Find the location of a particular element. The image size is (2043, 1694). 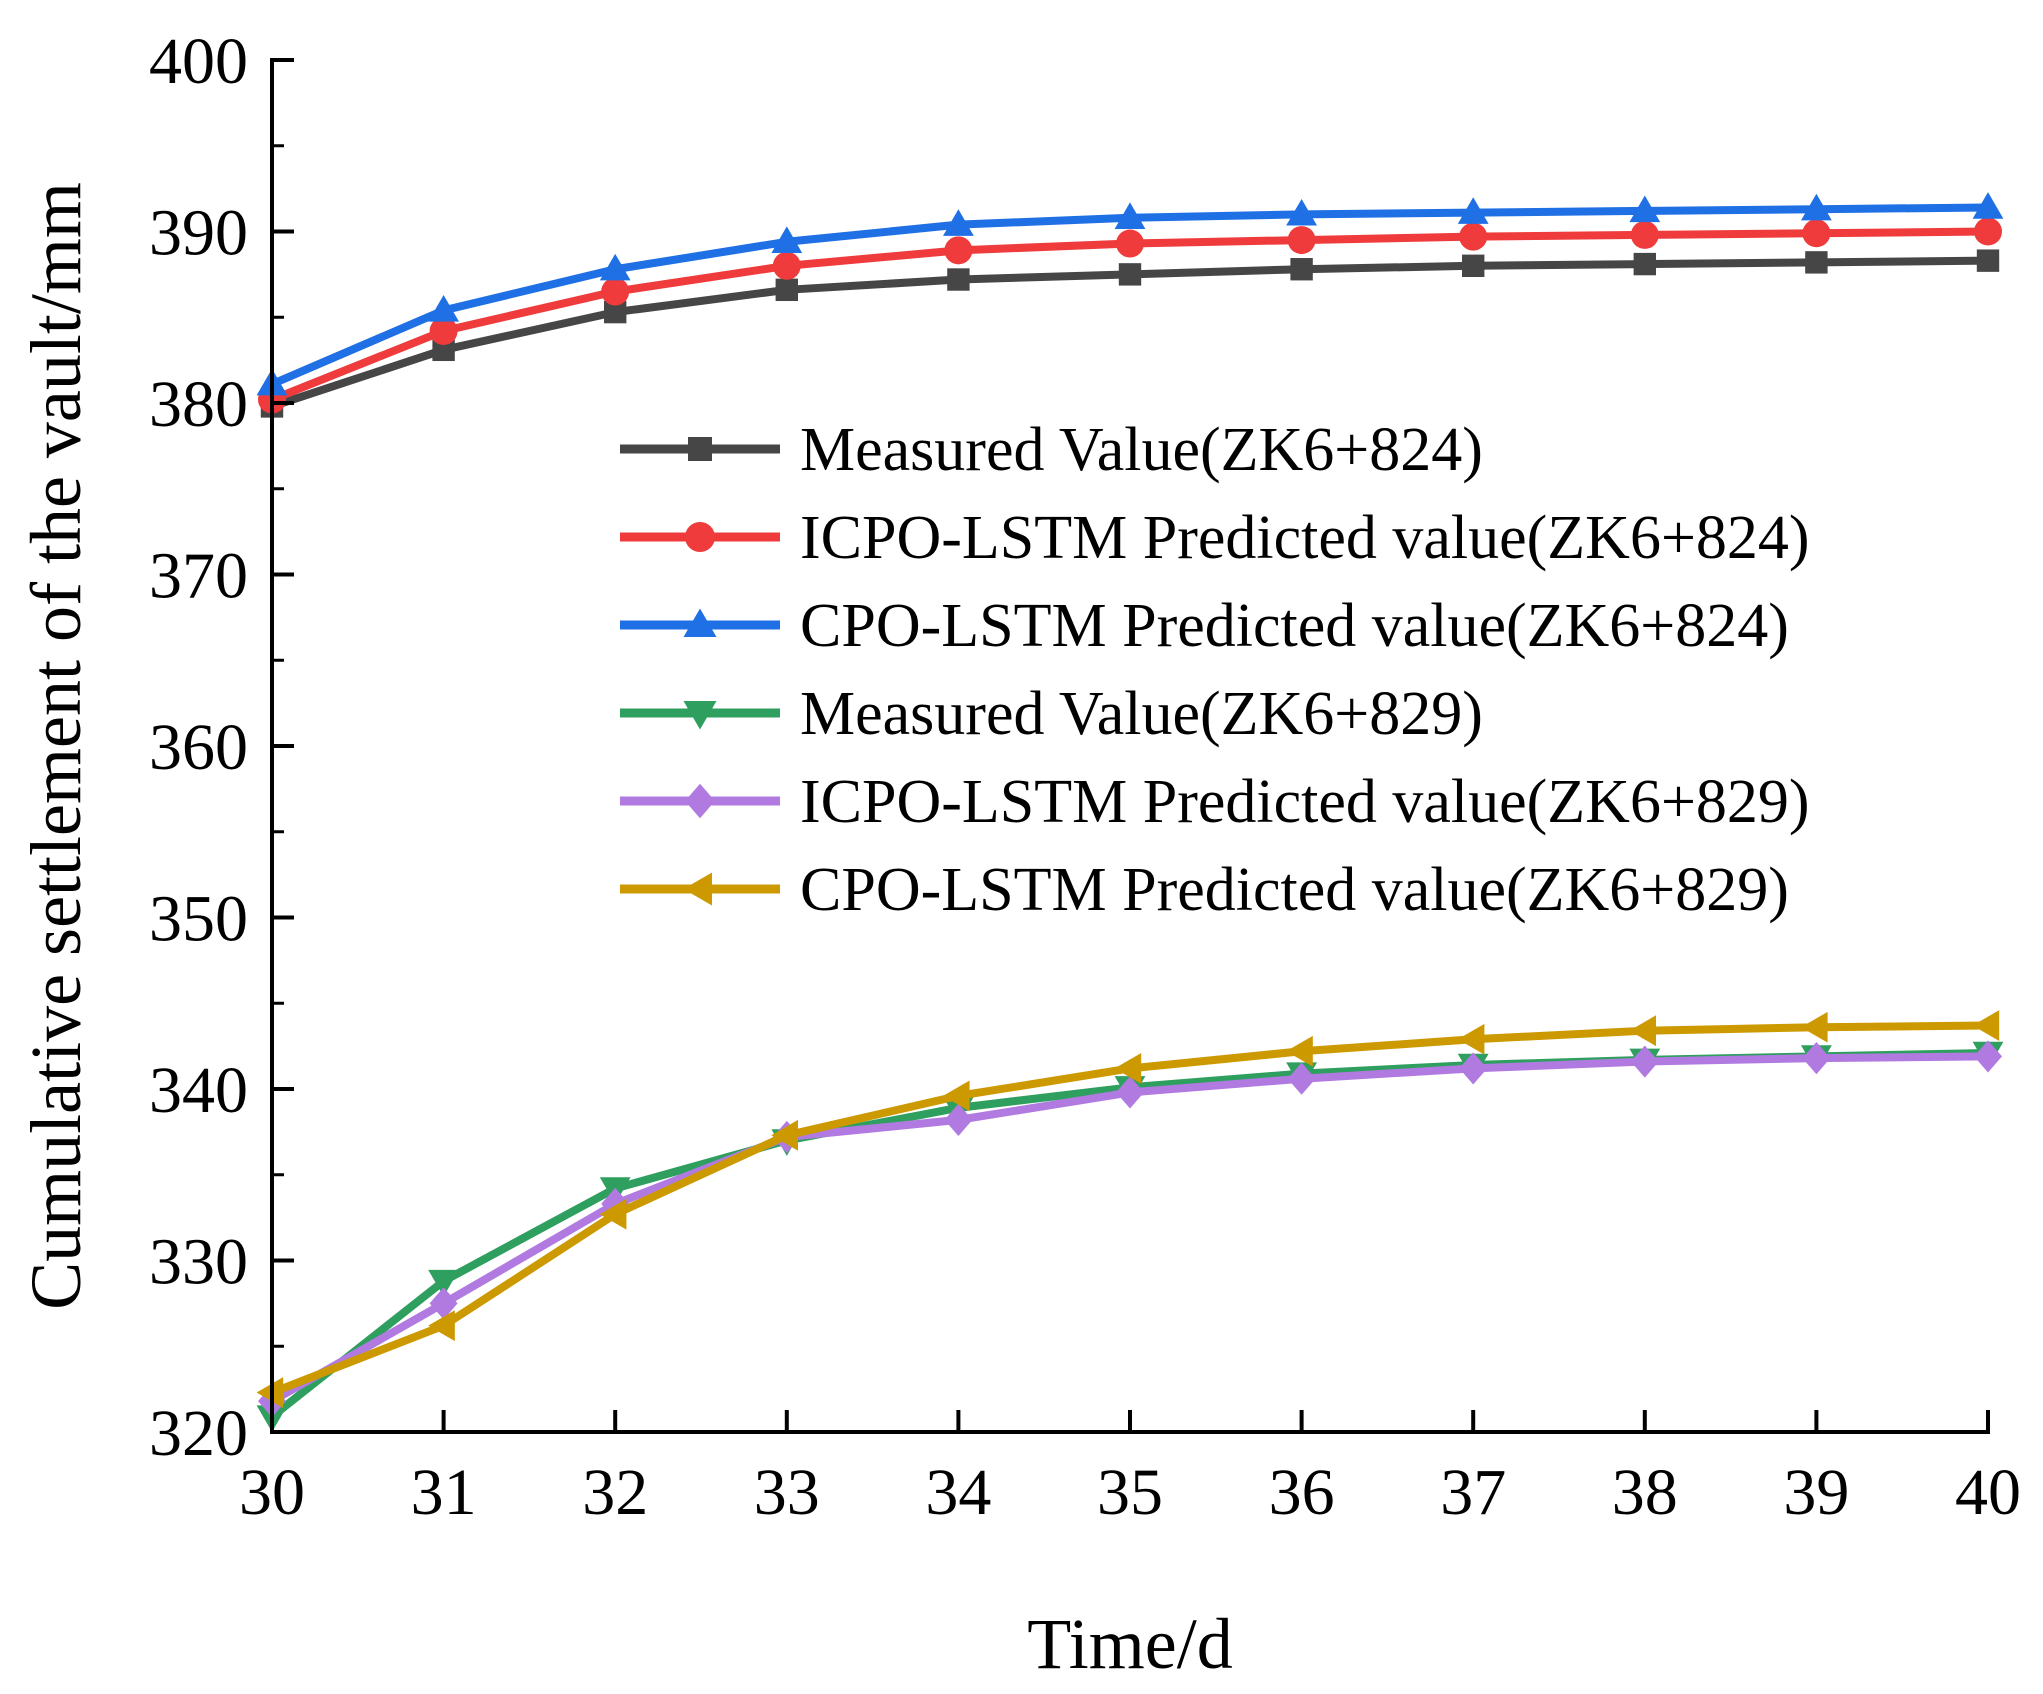

y-tick-label: 360 is located at coordinates (198, 747).